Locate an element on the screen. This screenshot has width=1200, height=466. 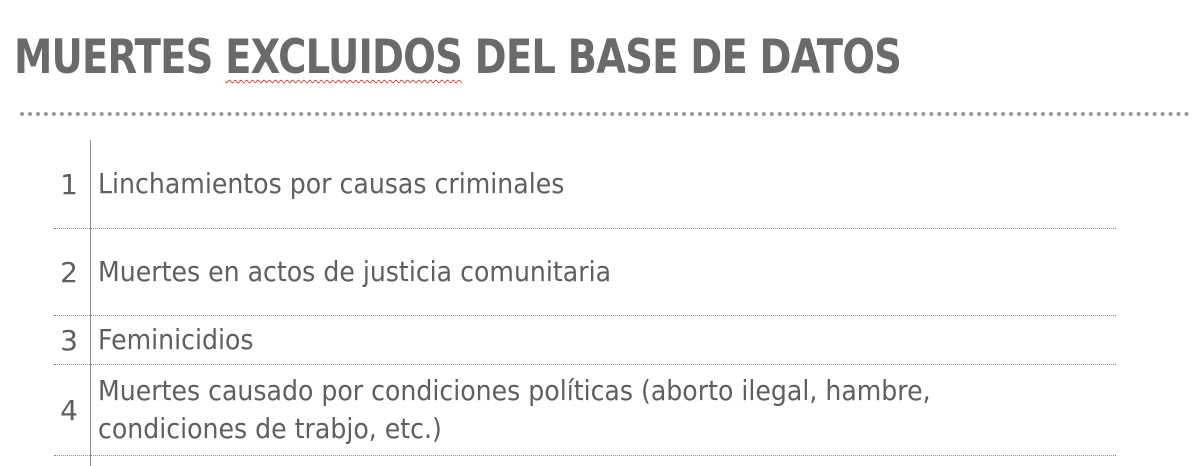
table-row: 3 Feminicidios is located at coordinates (585, 340).